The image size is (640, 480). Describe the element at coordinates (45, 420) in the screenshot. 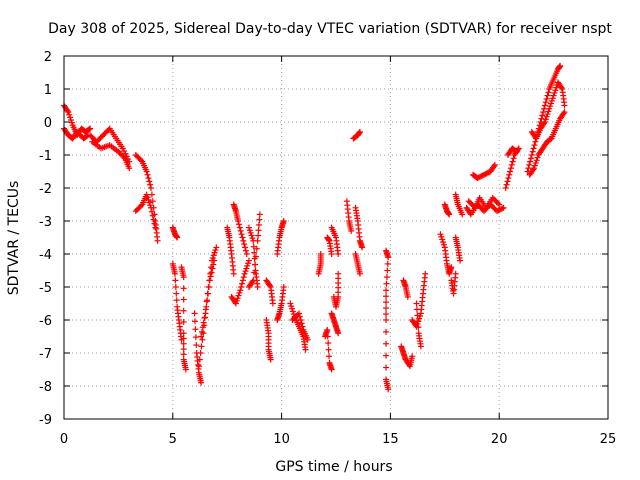

I see `y-tick-label: -9` at that location.